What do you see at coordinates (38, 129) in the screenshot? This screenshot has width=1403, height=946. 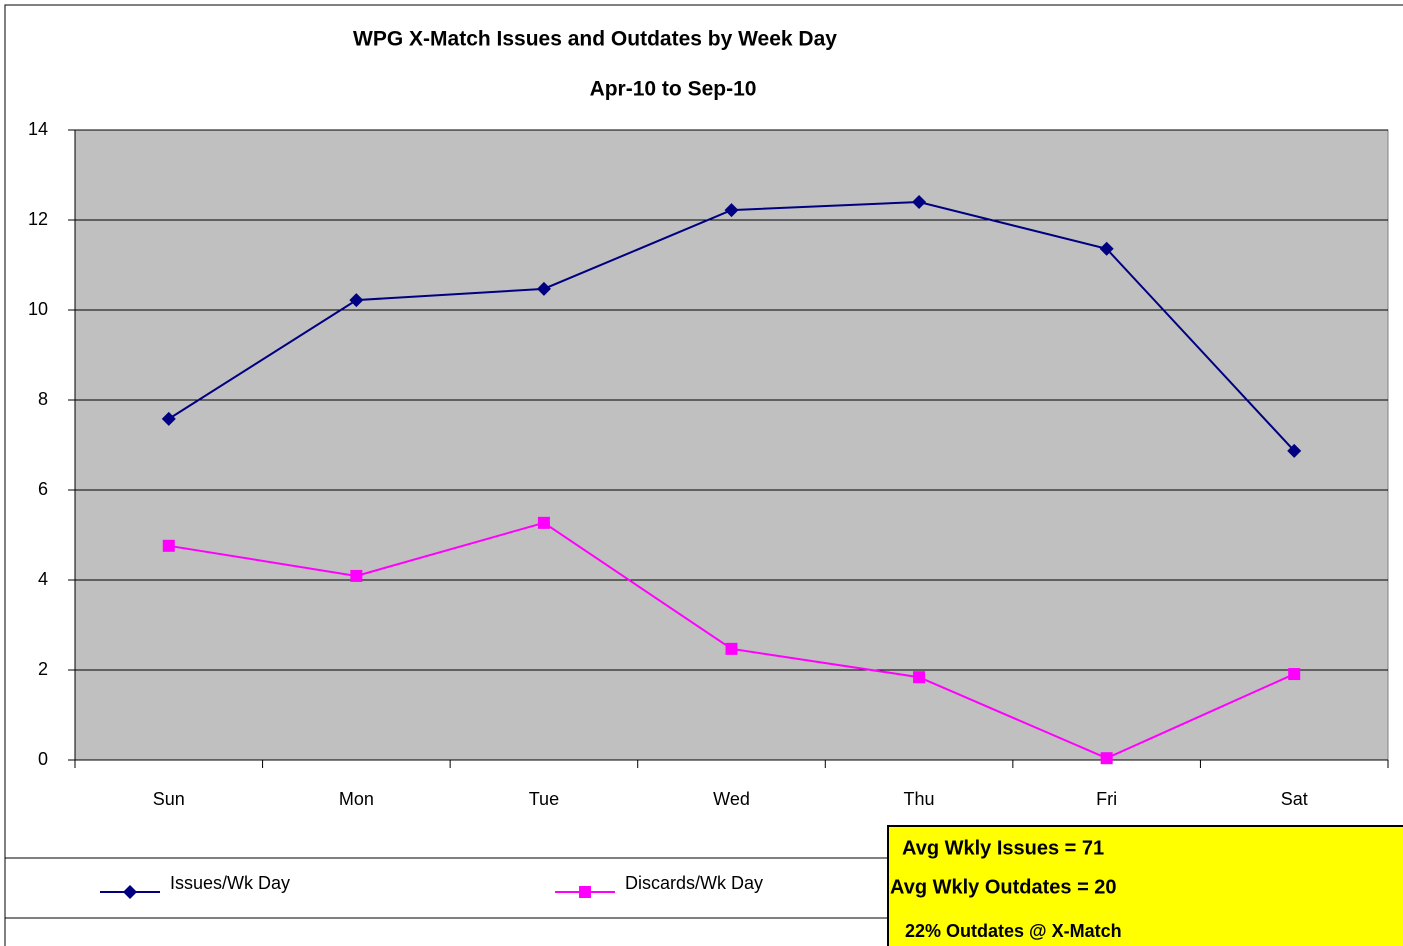 I see `y-tick-label: 14` at bounding box center [38, 129].